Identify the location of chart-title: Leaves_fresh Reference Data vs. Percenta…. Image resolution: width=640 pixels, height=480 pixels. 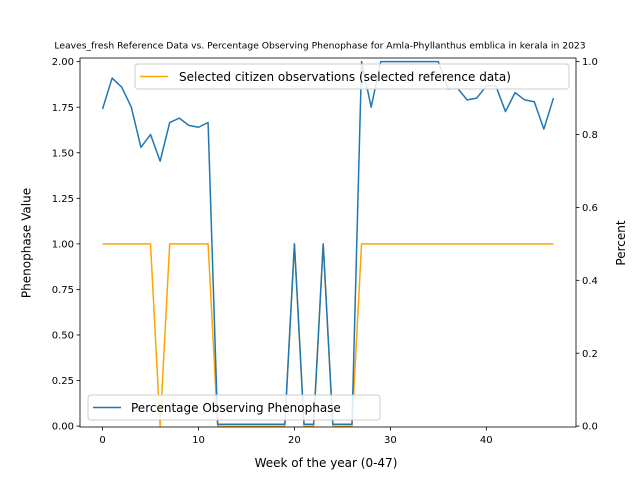
(319, 46).